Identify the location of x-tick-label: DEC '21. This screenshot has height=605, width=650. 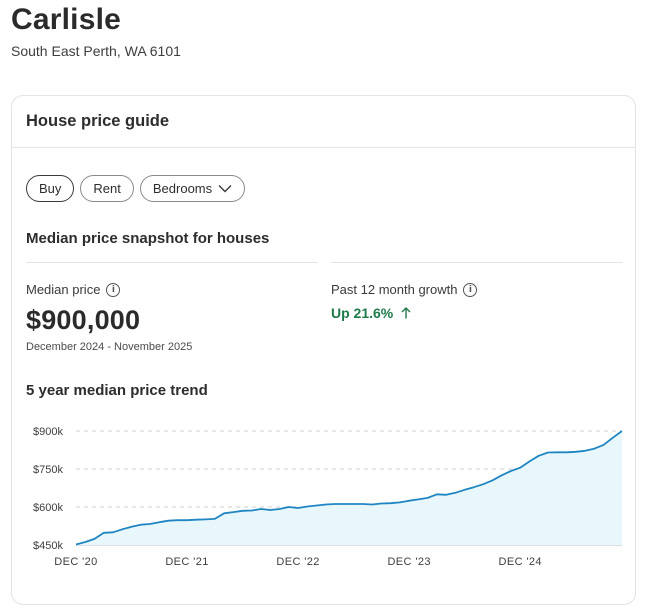
(186, 562).